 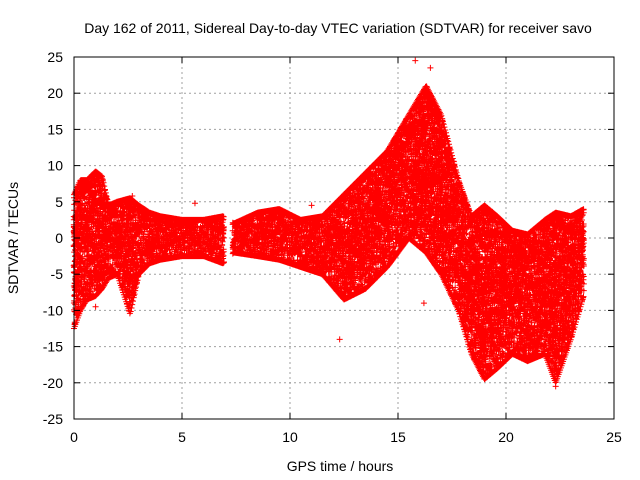 I want to click on y-tick-label: 0, so click(x=59, y=238).